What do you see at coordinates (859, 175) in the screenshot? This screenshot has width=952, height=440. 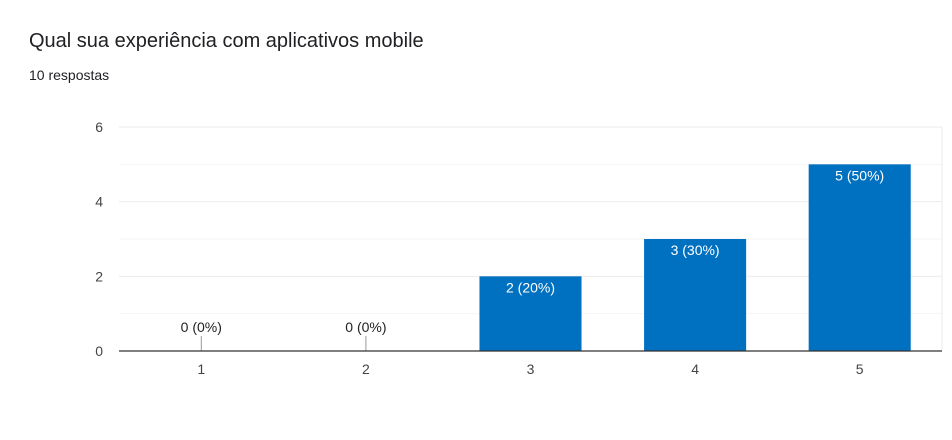 I see `data-label-5: 5 (50%)` at bounding box center [859, 175].